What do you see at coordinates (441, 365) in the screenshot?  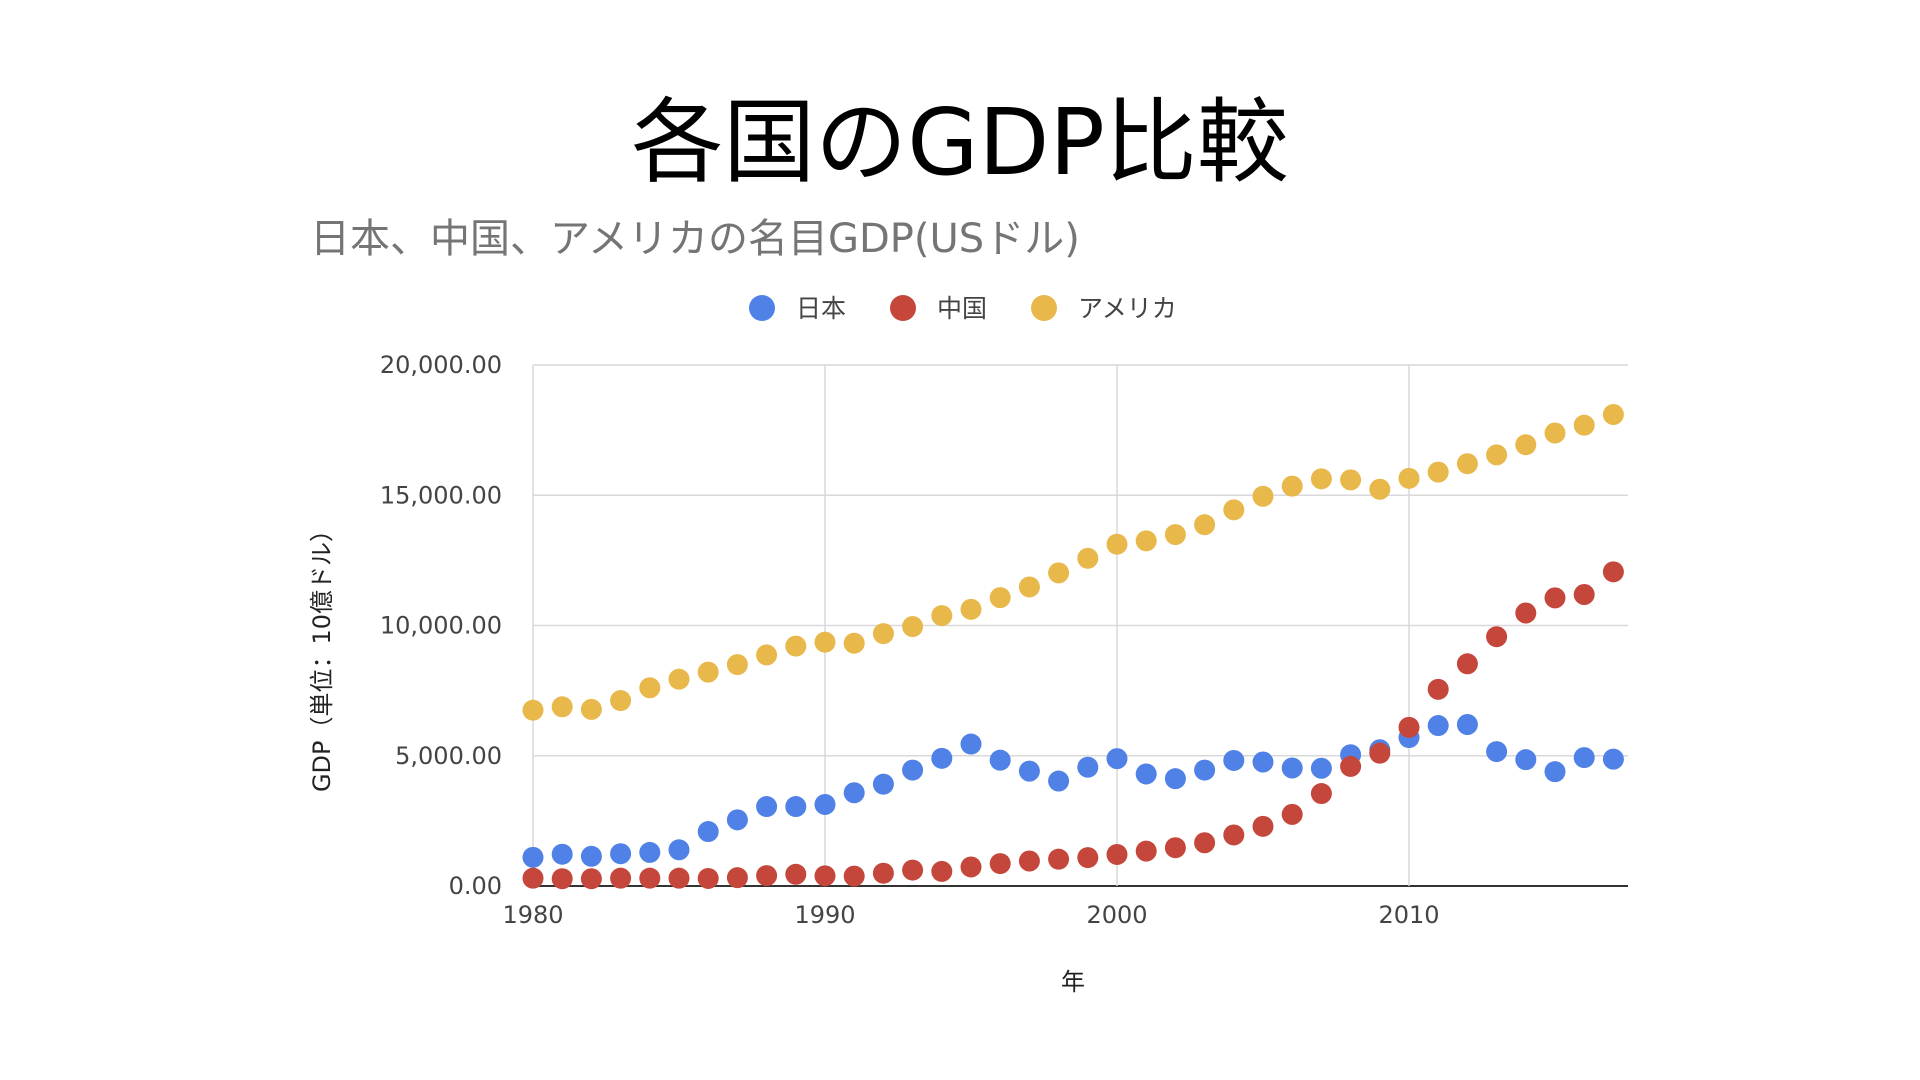 I see `y-tick-label: 20,000.00` at bounding box center [441, 365].